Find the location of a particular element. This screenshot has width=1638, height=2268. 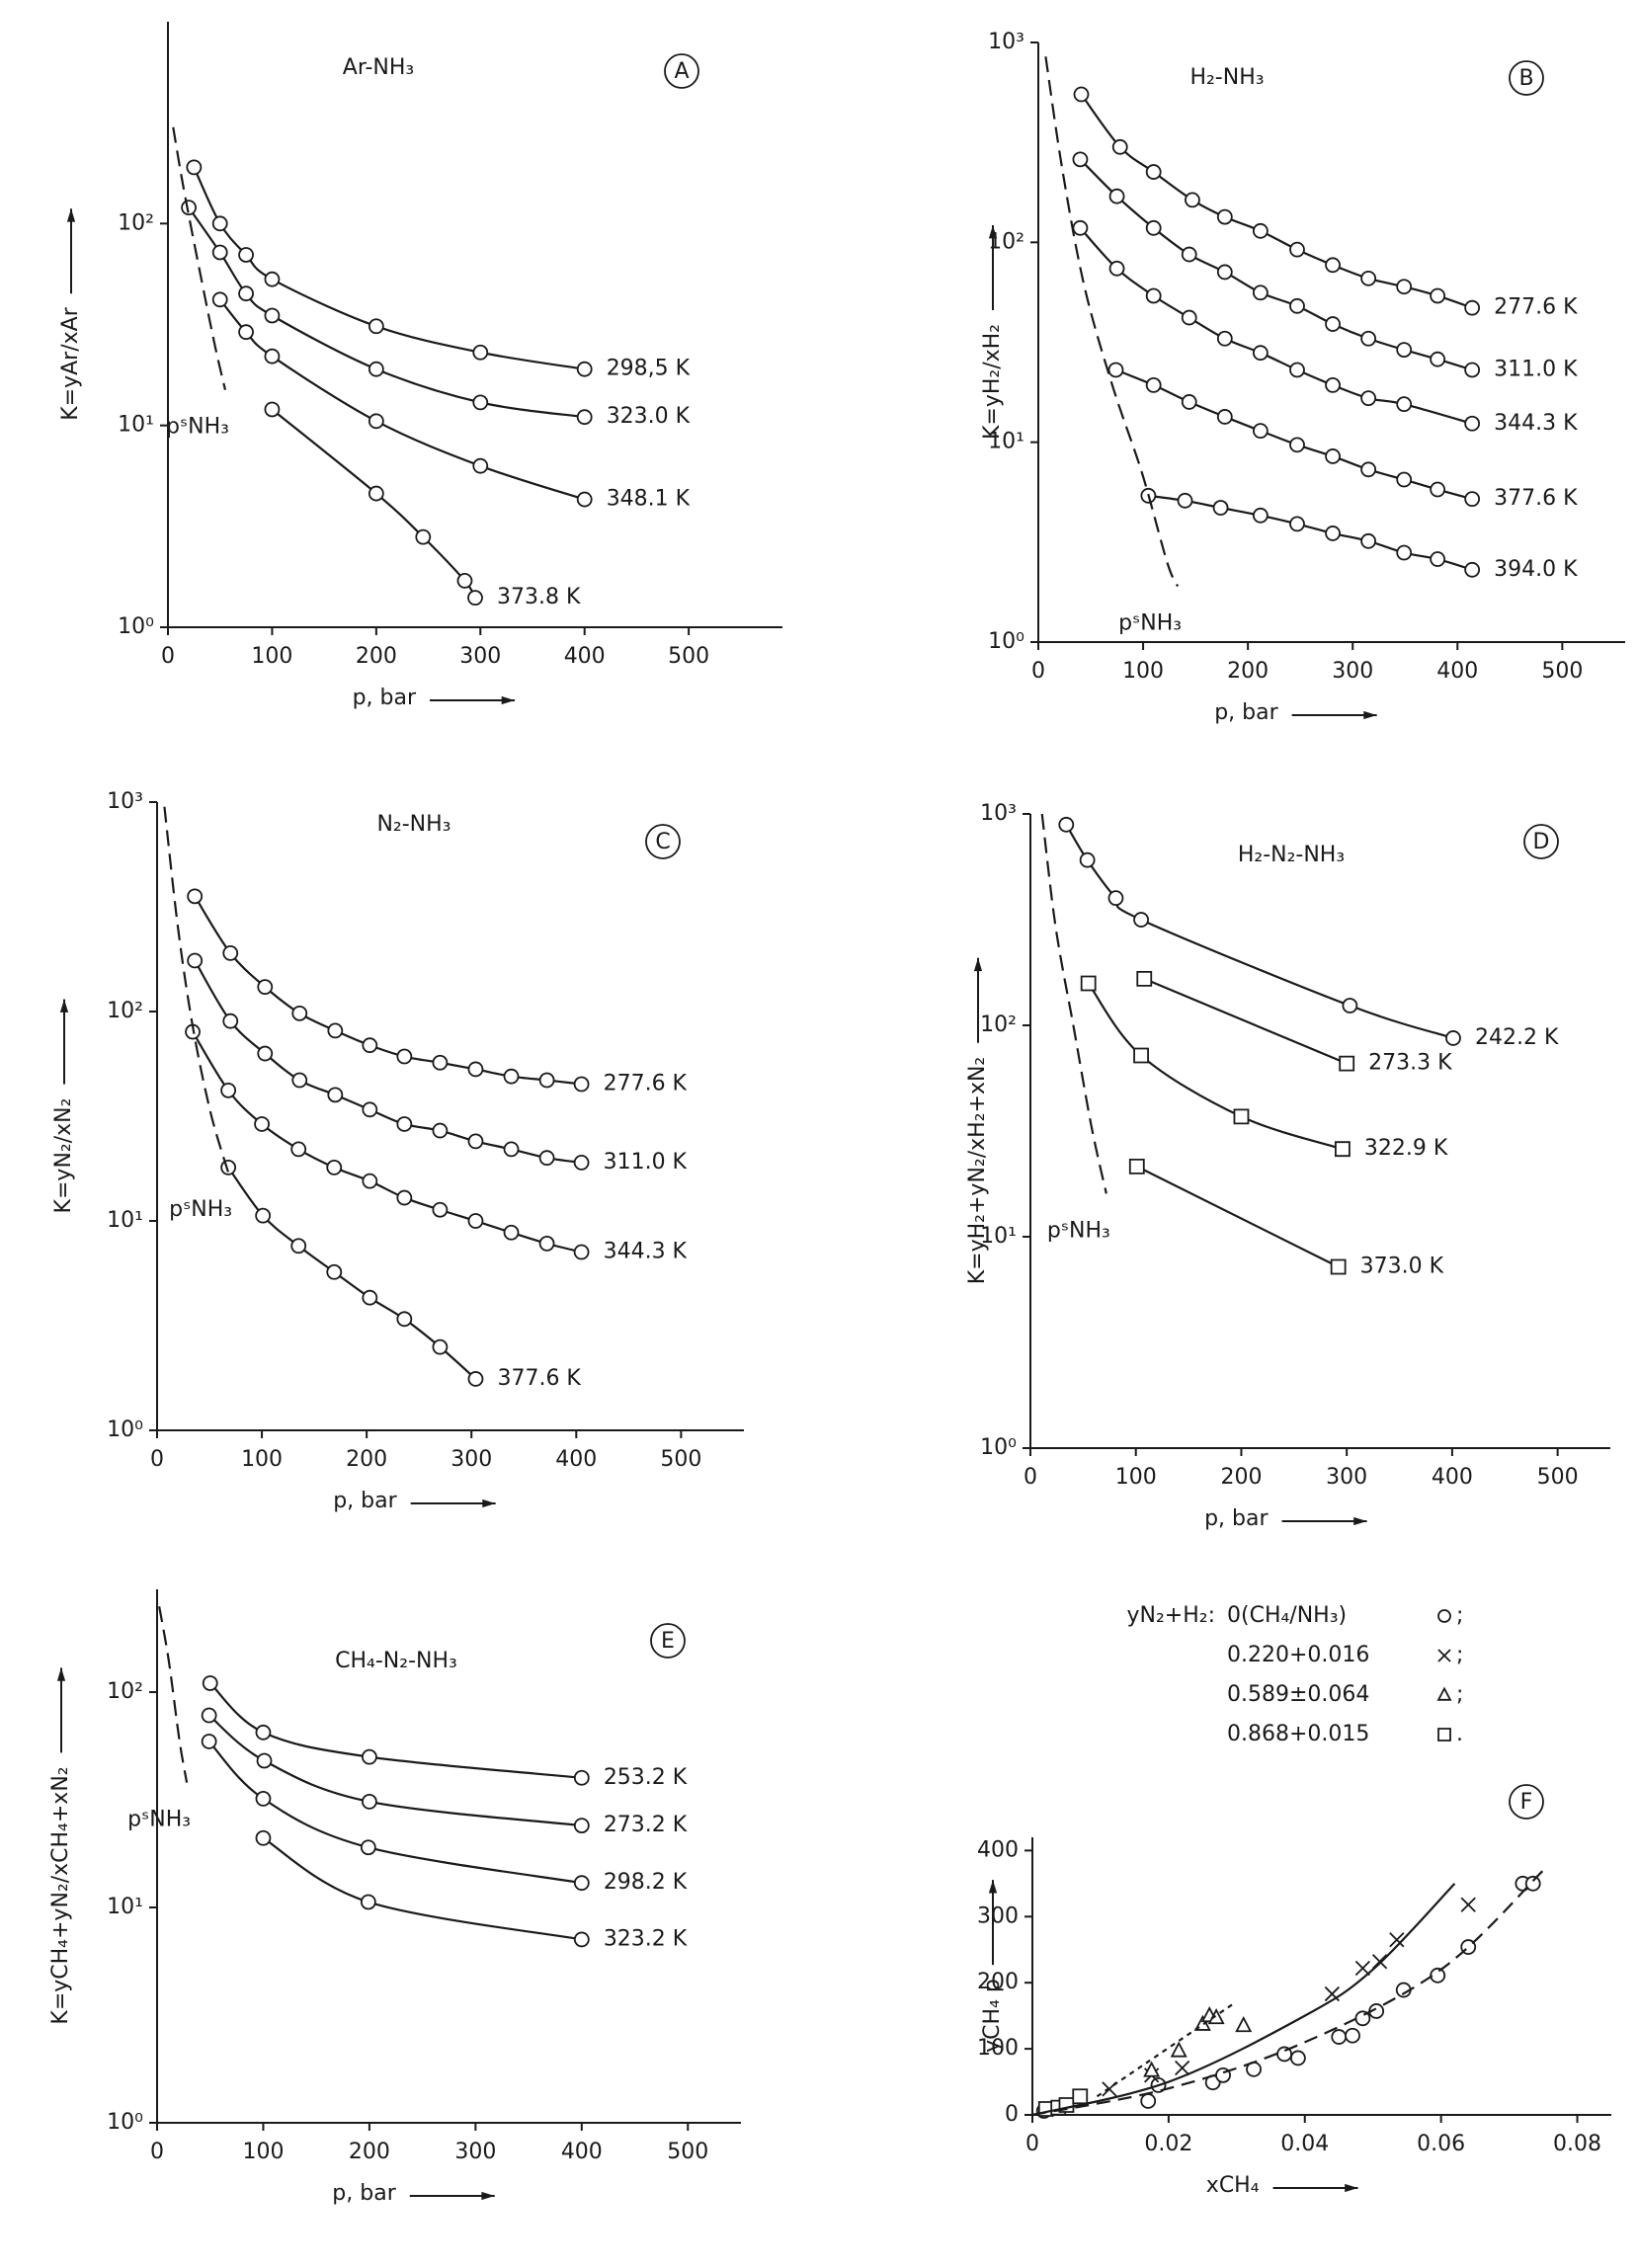

y-tick-label: 10² is located at coordinates (998, 1024).